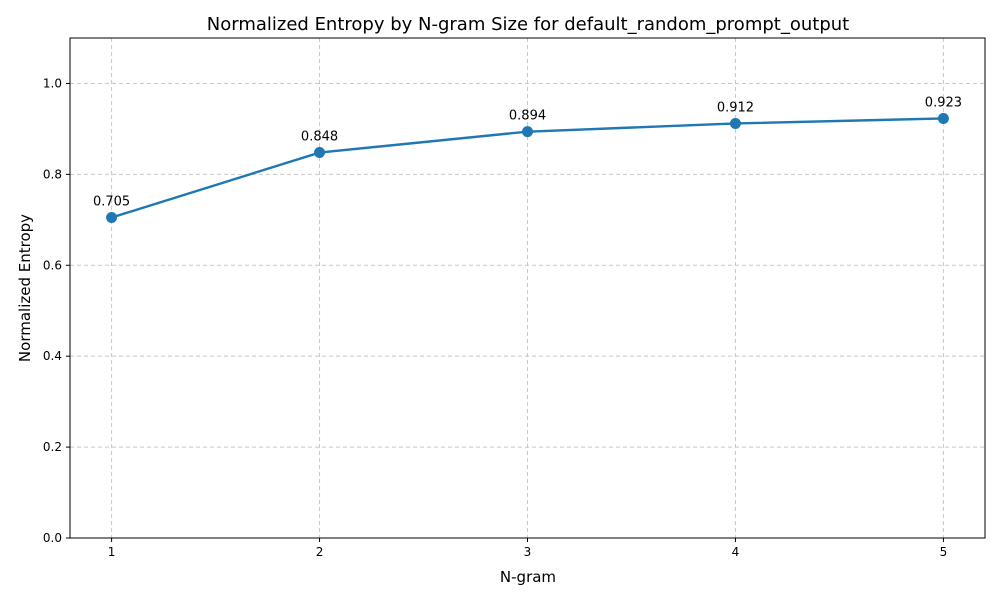  Describe the element at coordinates (52, 538) in the screenshot. I see `y-tick-label: 0.0` at that location.